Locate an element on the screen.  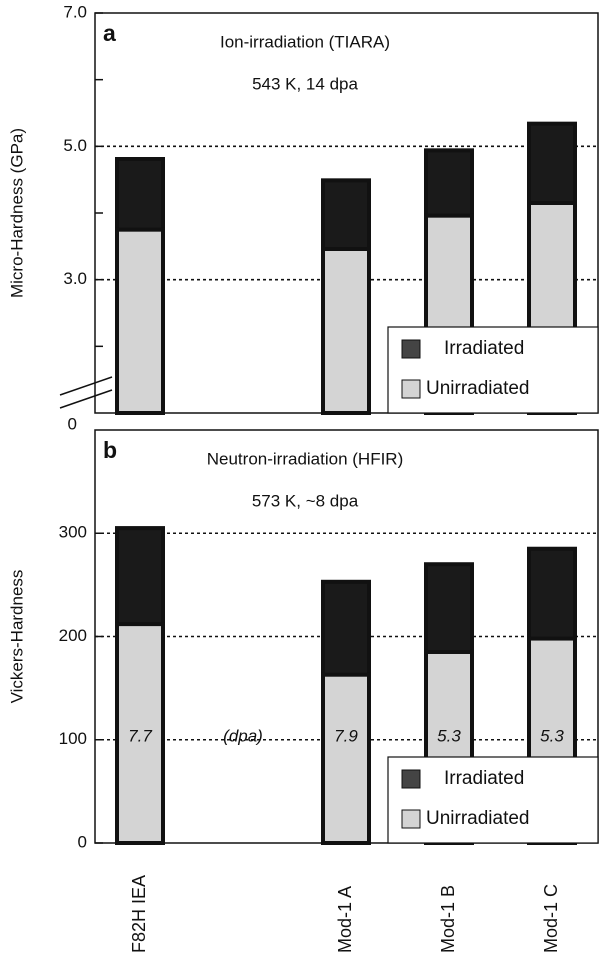
dpa-label: (dpa) is located at coordinates (243, 735).